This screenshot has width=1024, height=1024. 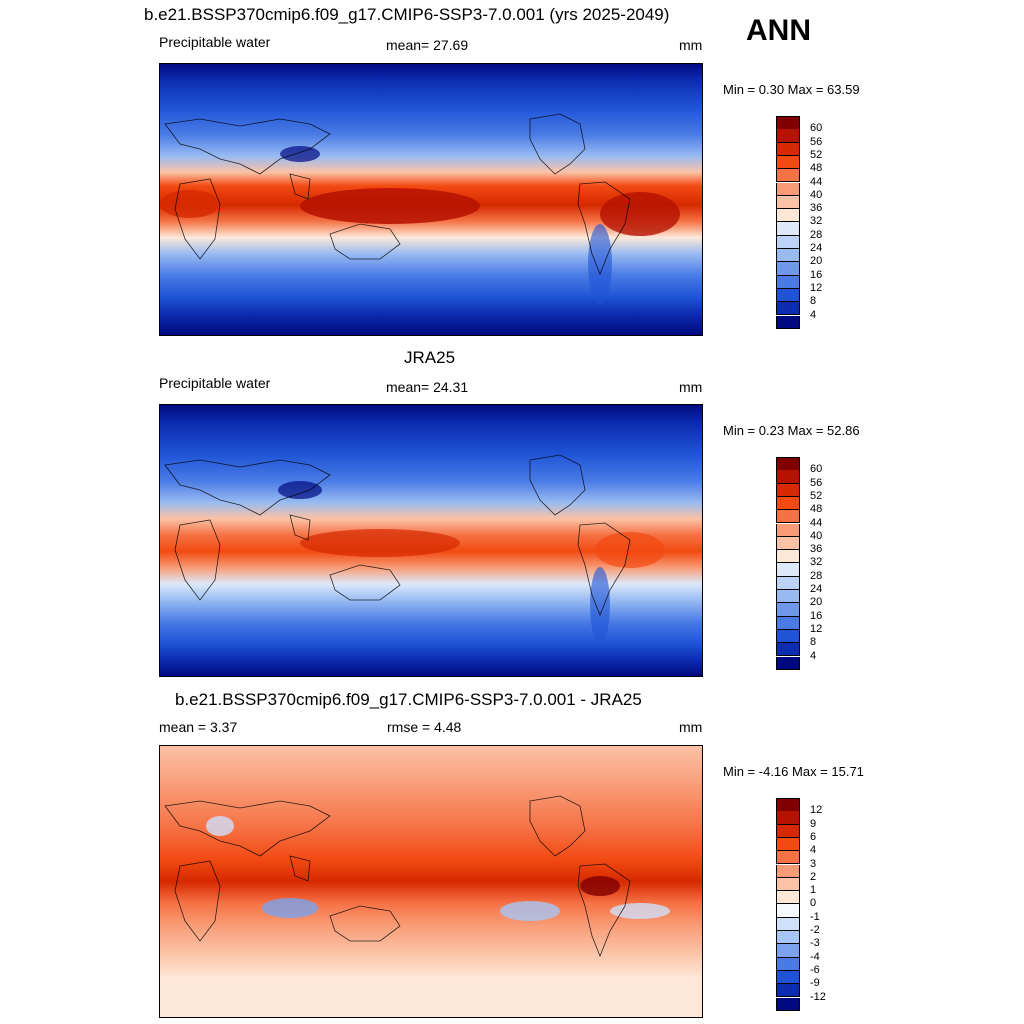 I want to click on colorbar-tick-label: -6, so click(x=815, y=969).